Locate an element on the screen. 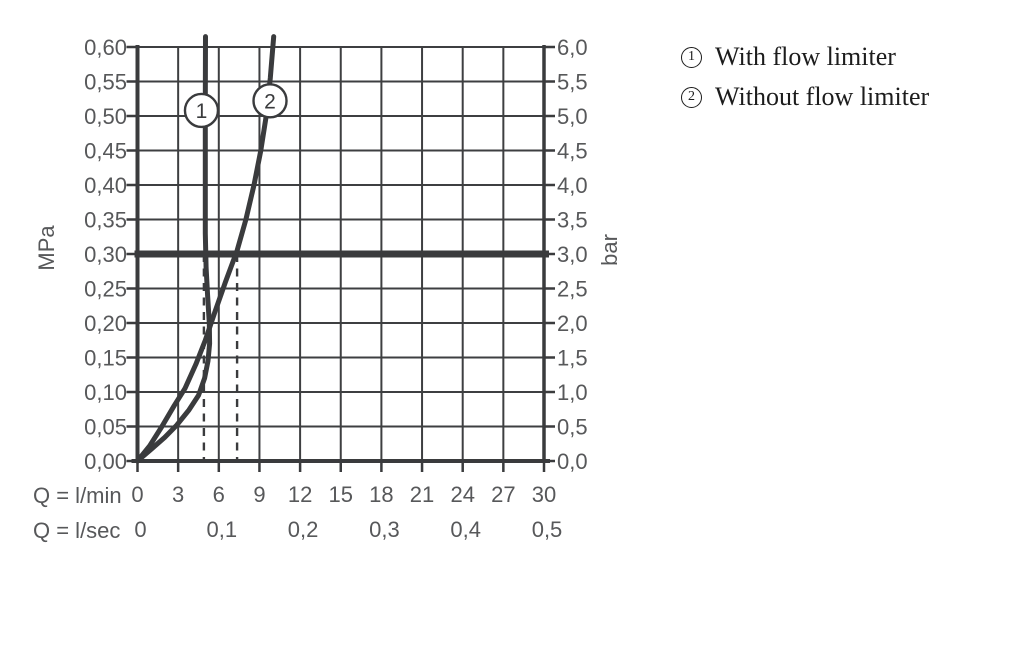 Image resolution: width=1024 pixels, height=652 pixels. y-right-axis-unit: bar is located at coordinates (609, 250).